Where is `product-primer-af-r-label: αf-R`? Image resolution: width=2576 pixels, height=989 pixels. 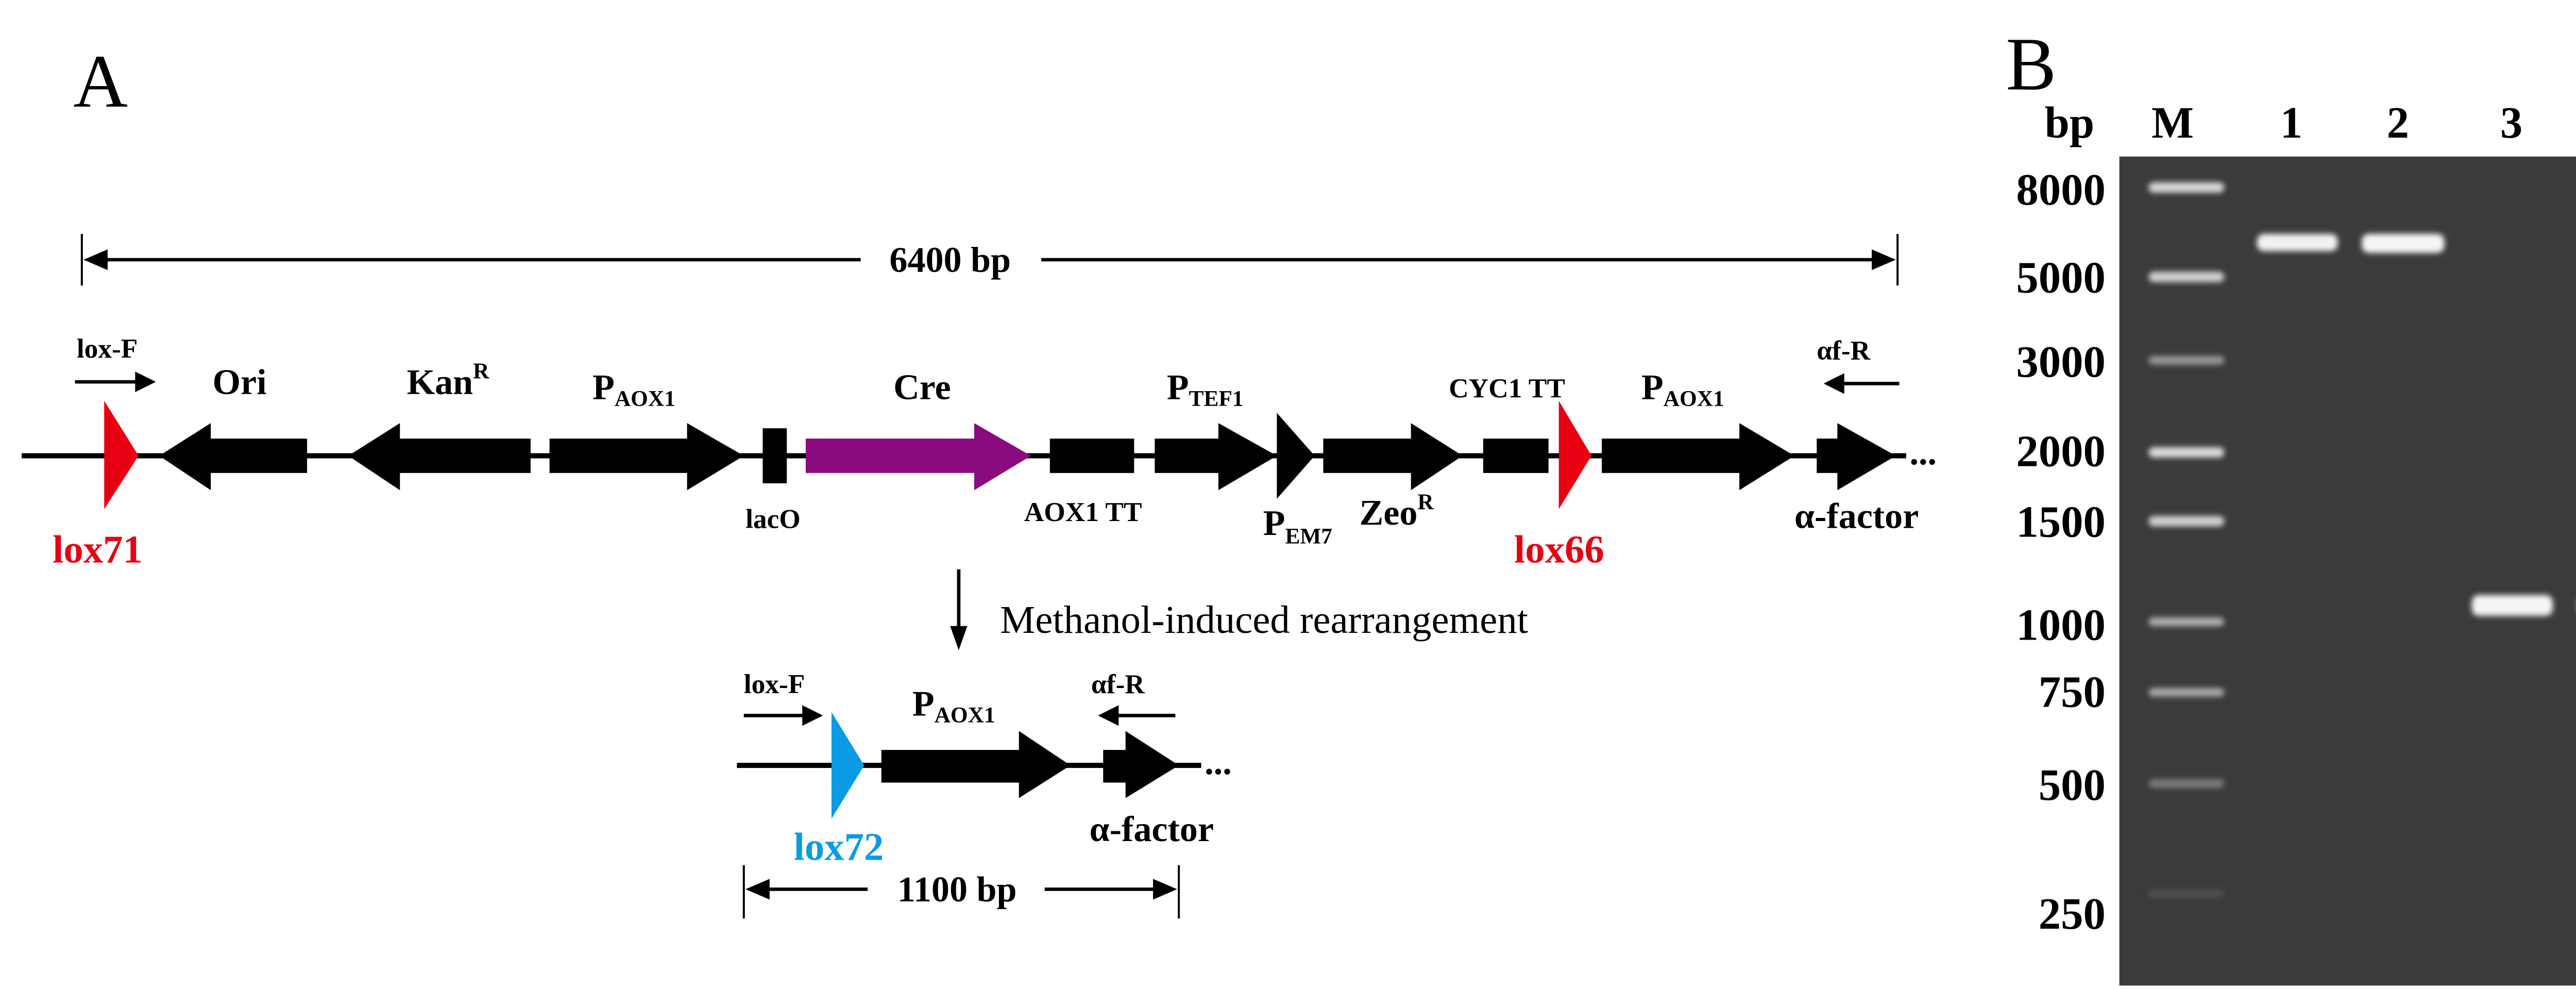
product-primer-af-r-label: αf-R is located at coordinates (1118, 683).